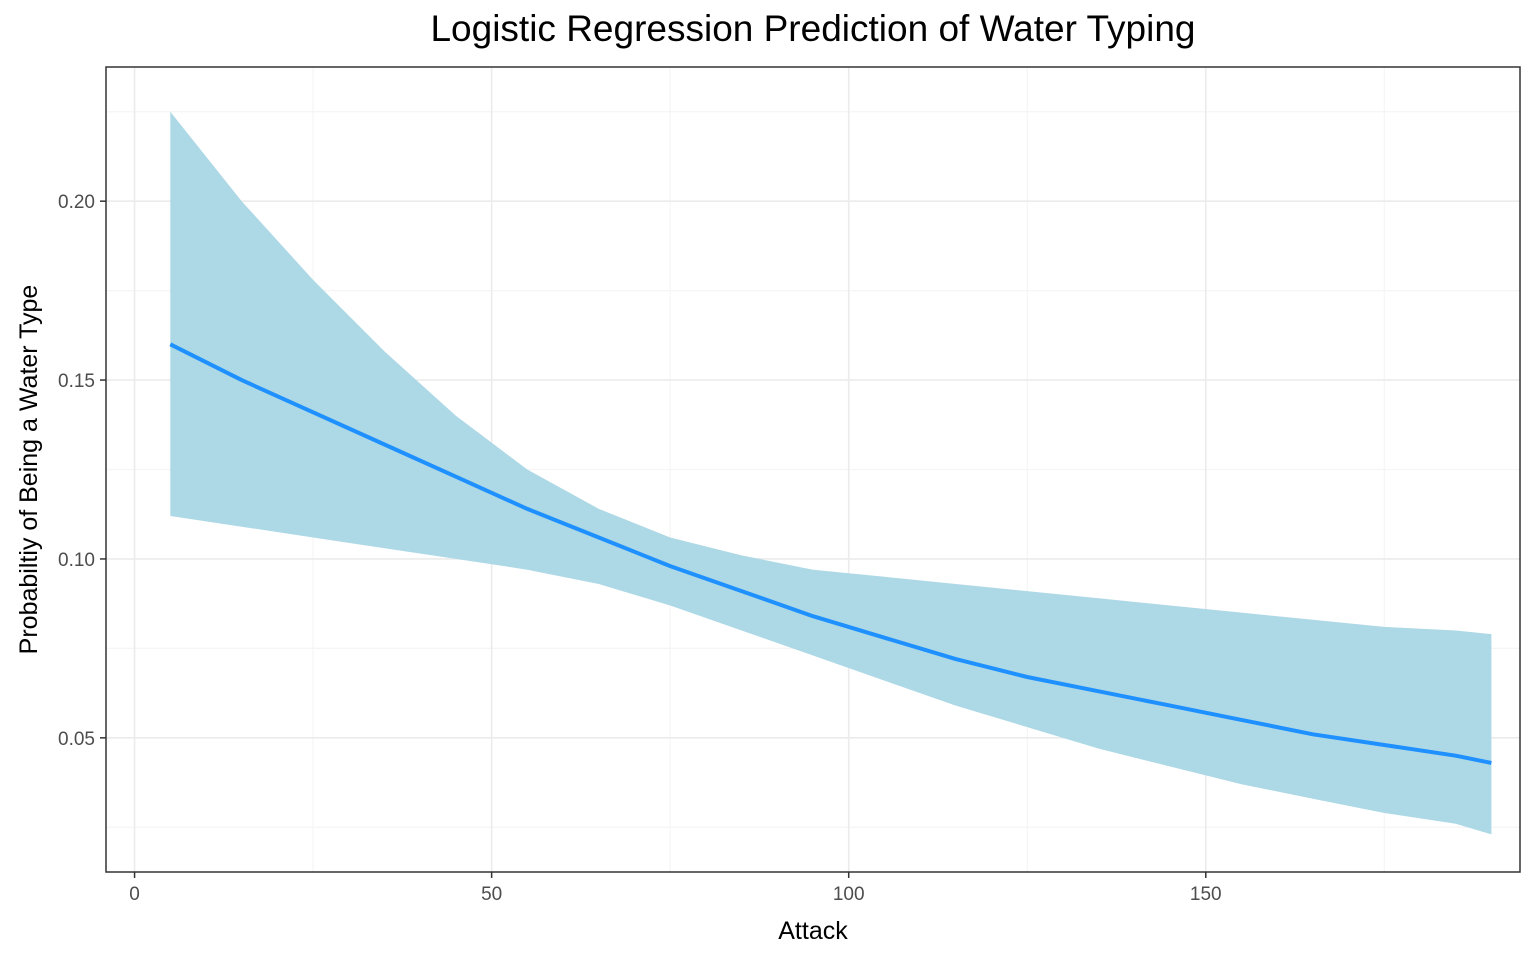 The height and width of the screenshot is (960, 1536). What do you see at coordinates (76, 381) in the screenshot?
I see `y-tick-label: 0.15` at bounding box center [76, 381].